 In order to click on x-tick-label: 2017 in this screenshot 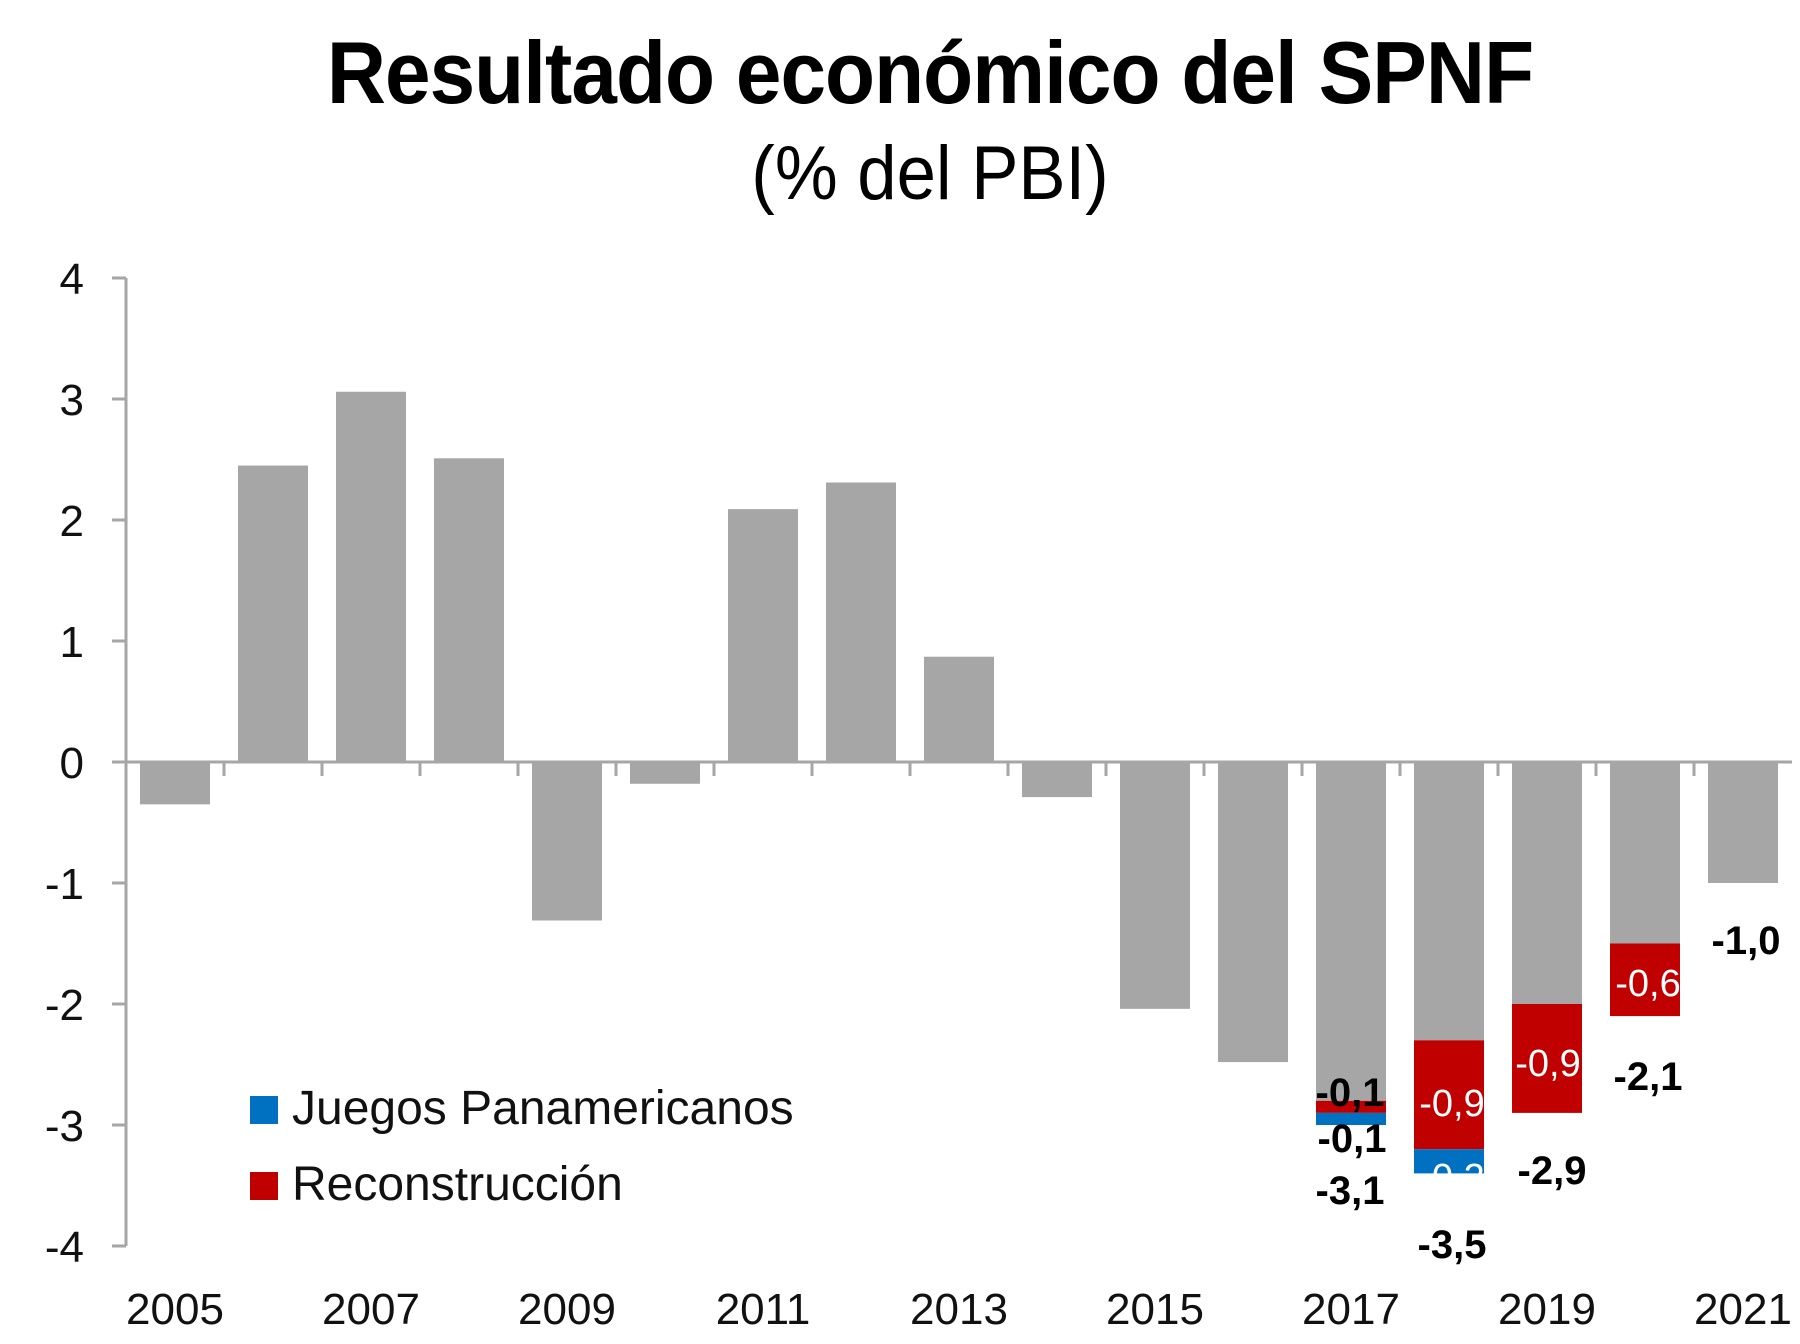, I will do `click(1351, 1309)`.